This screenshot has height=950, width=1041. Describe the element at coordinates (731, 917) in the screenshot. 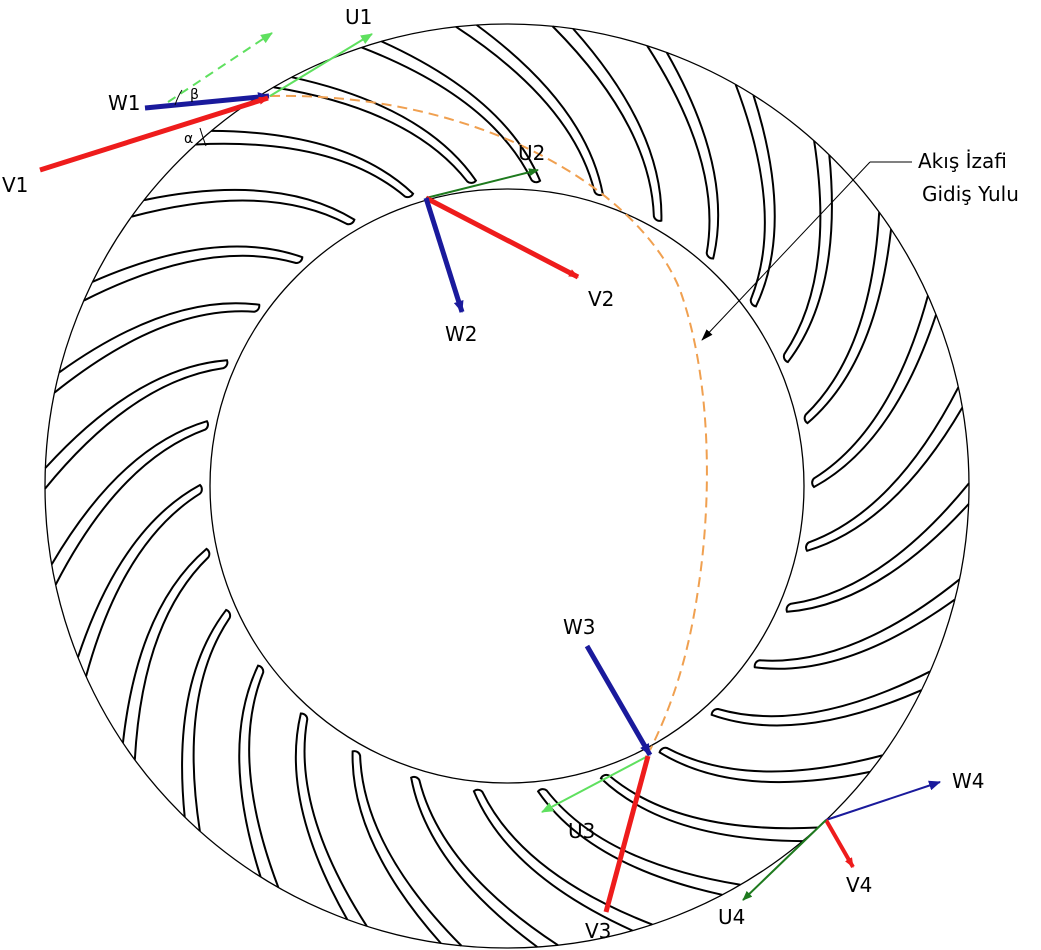

I see `label-u4: U4` at that location.